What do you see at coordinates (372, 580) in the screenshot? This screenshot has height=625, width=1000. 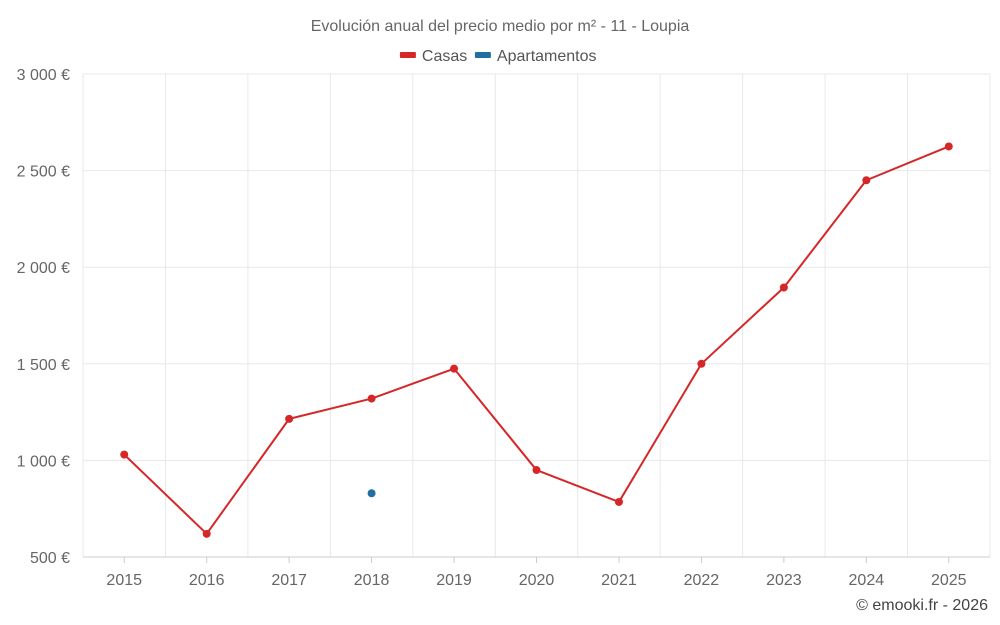 I see `x-tick-label: 2018` at bounding box center [372, 580].